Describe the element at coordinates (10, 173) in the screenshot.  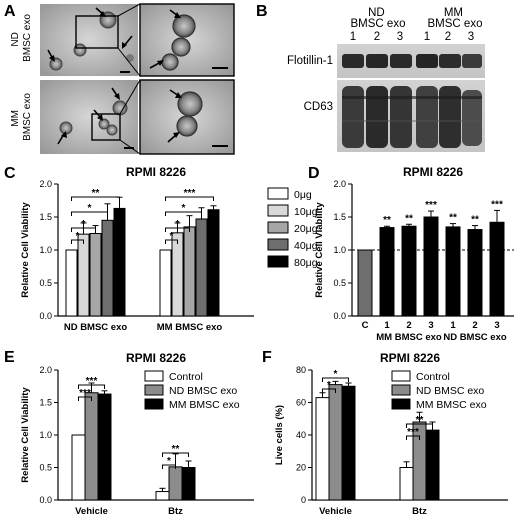
I see `panel-c-label: C` at that location.